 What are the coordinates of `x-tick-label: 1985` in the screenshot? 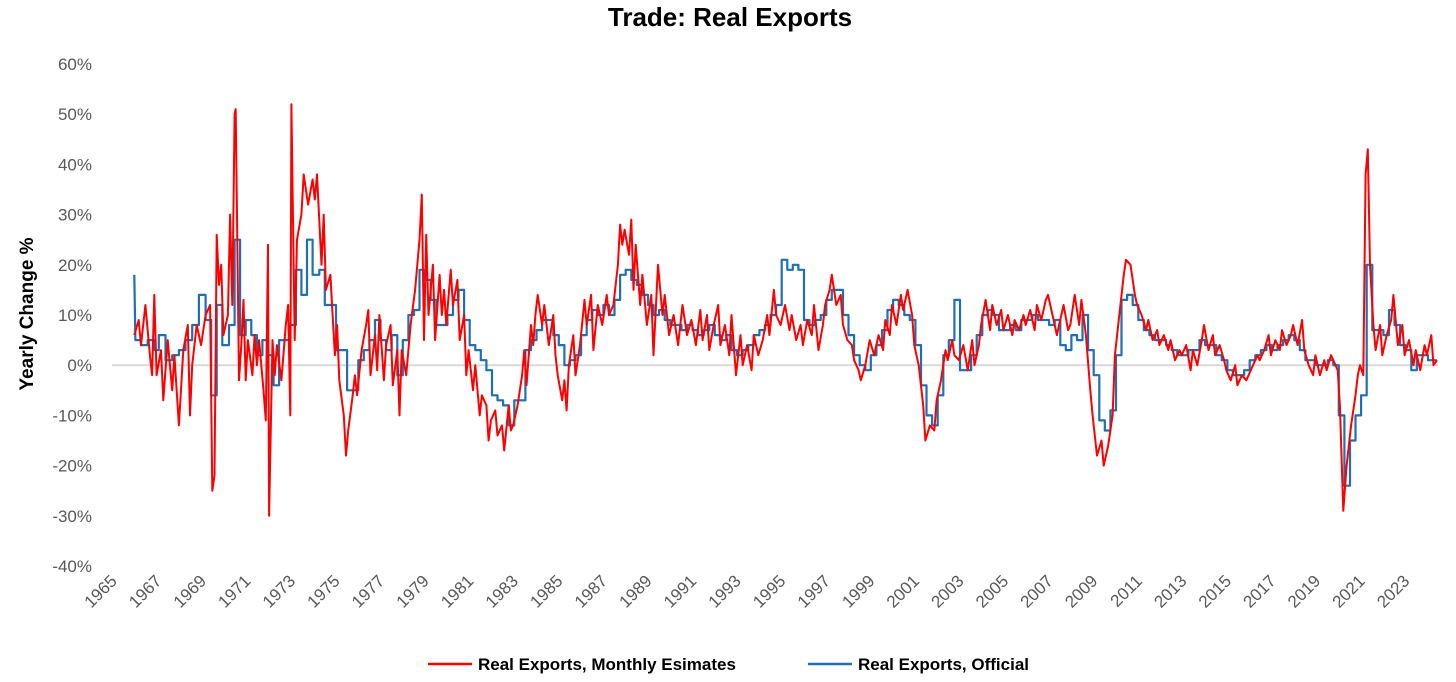 It's located at (546, 591).